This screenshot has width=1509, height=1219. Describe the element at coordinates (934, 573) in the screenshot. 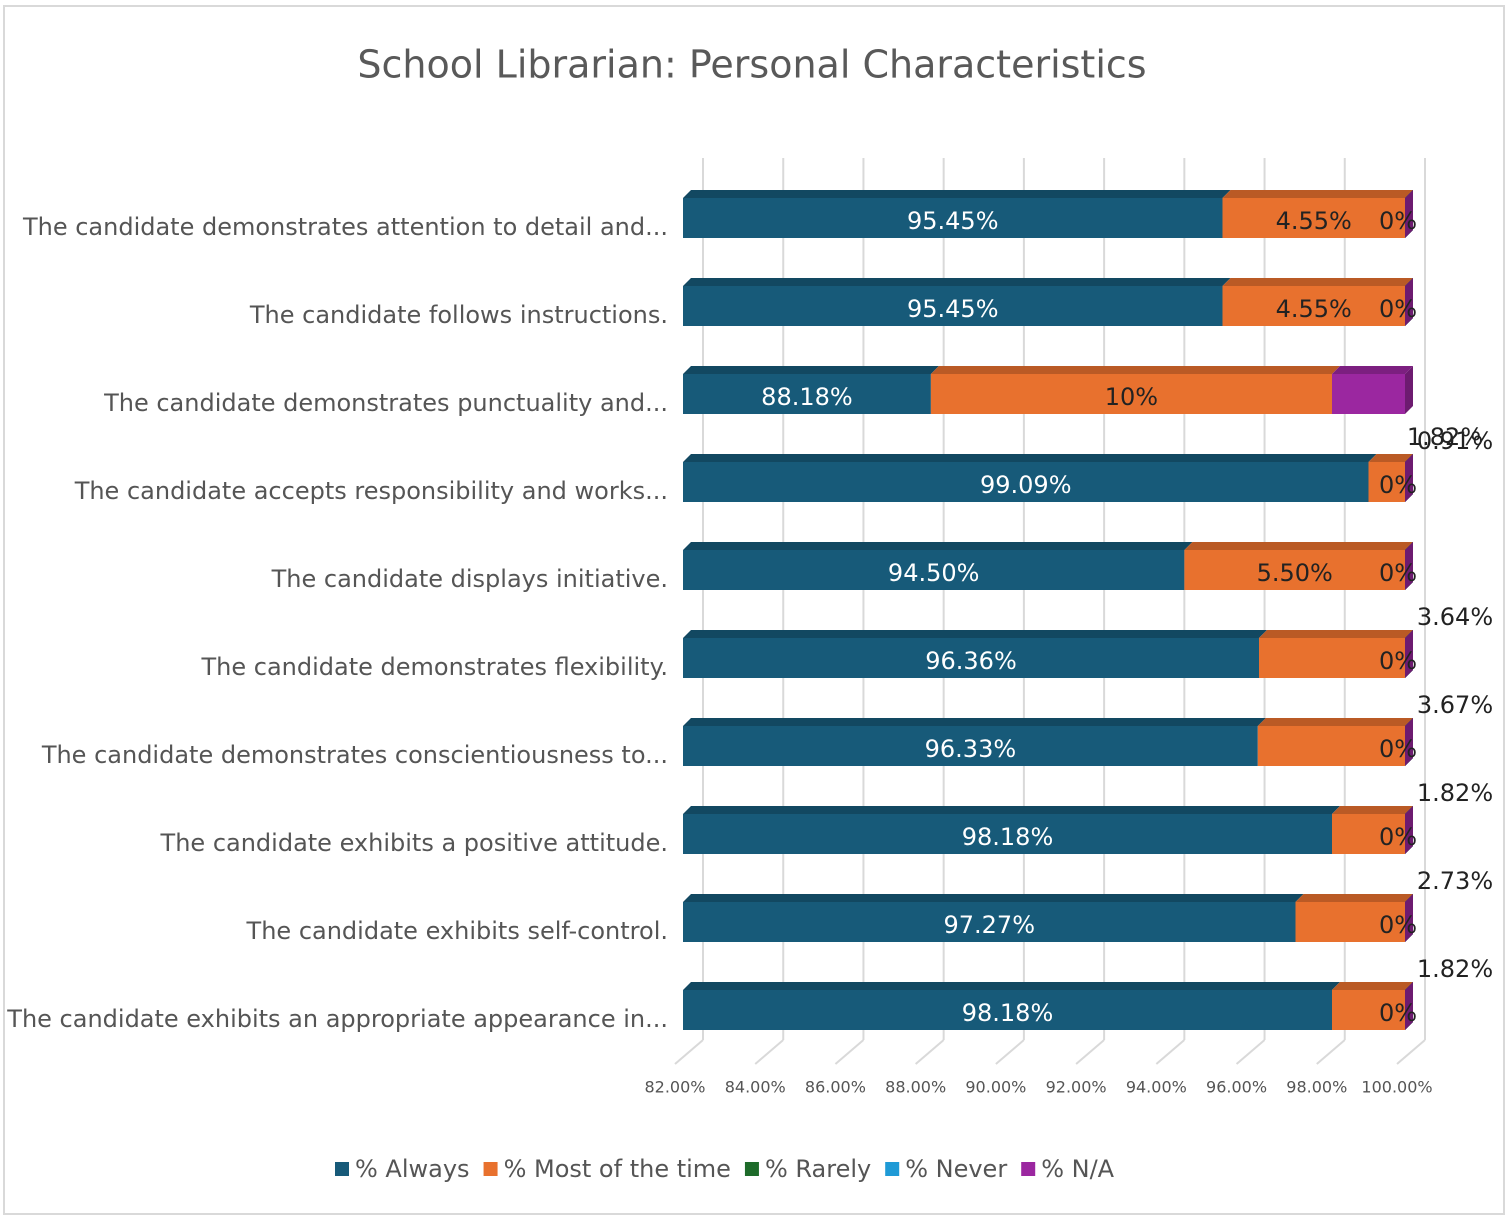

I see `data-label: 94.50%` at that location.